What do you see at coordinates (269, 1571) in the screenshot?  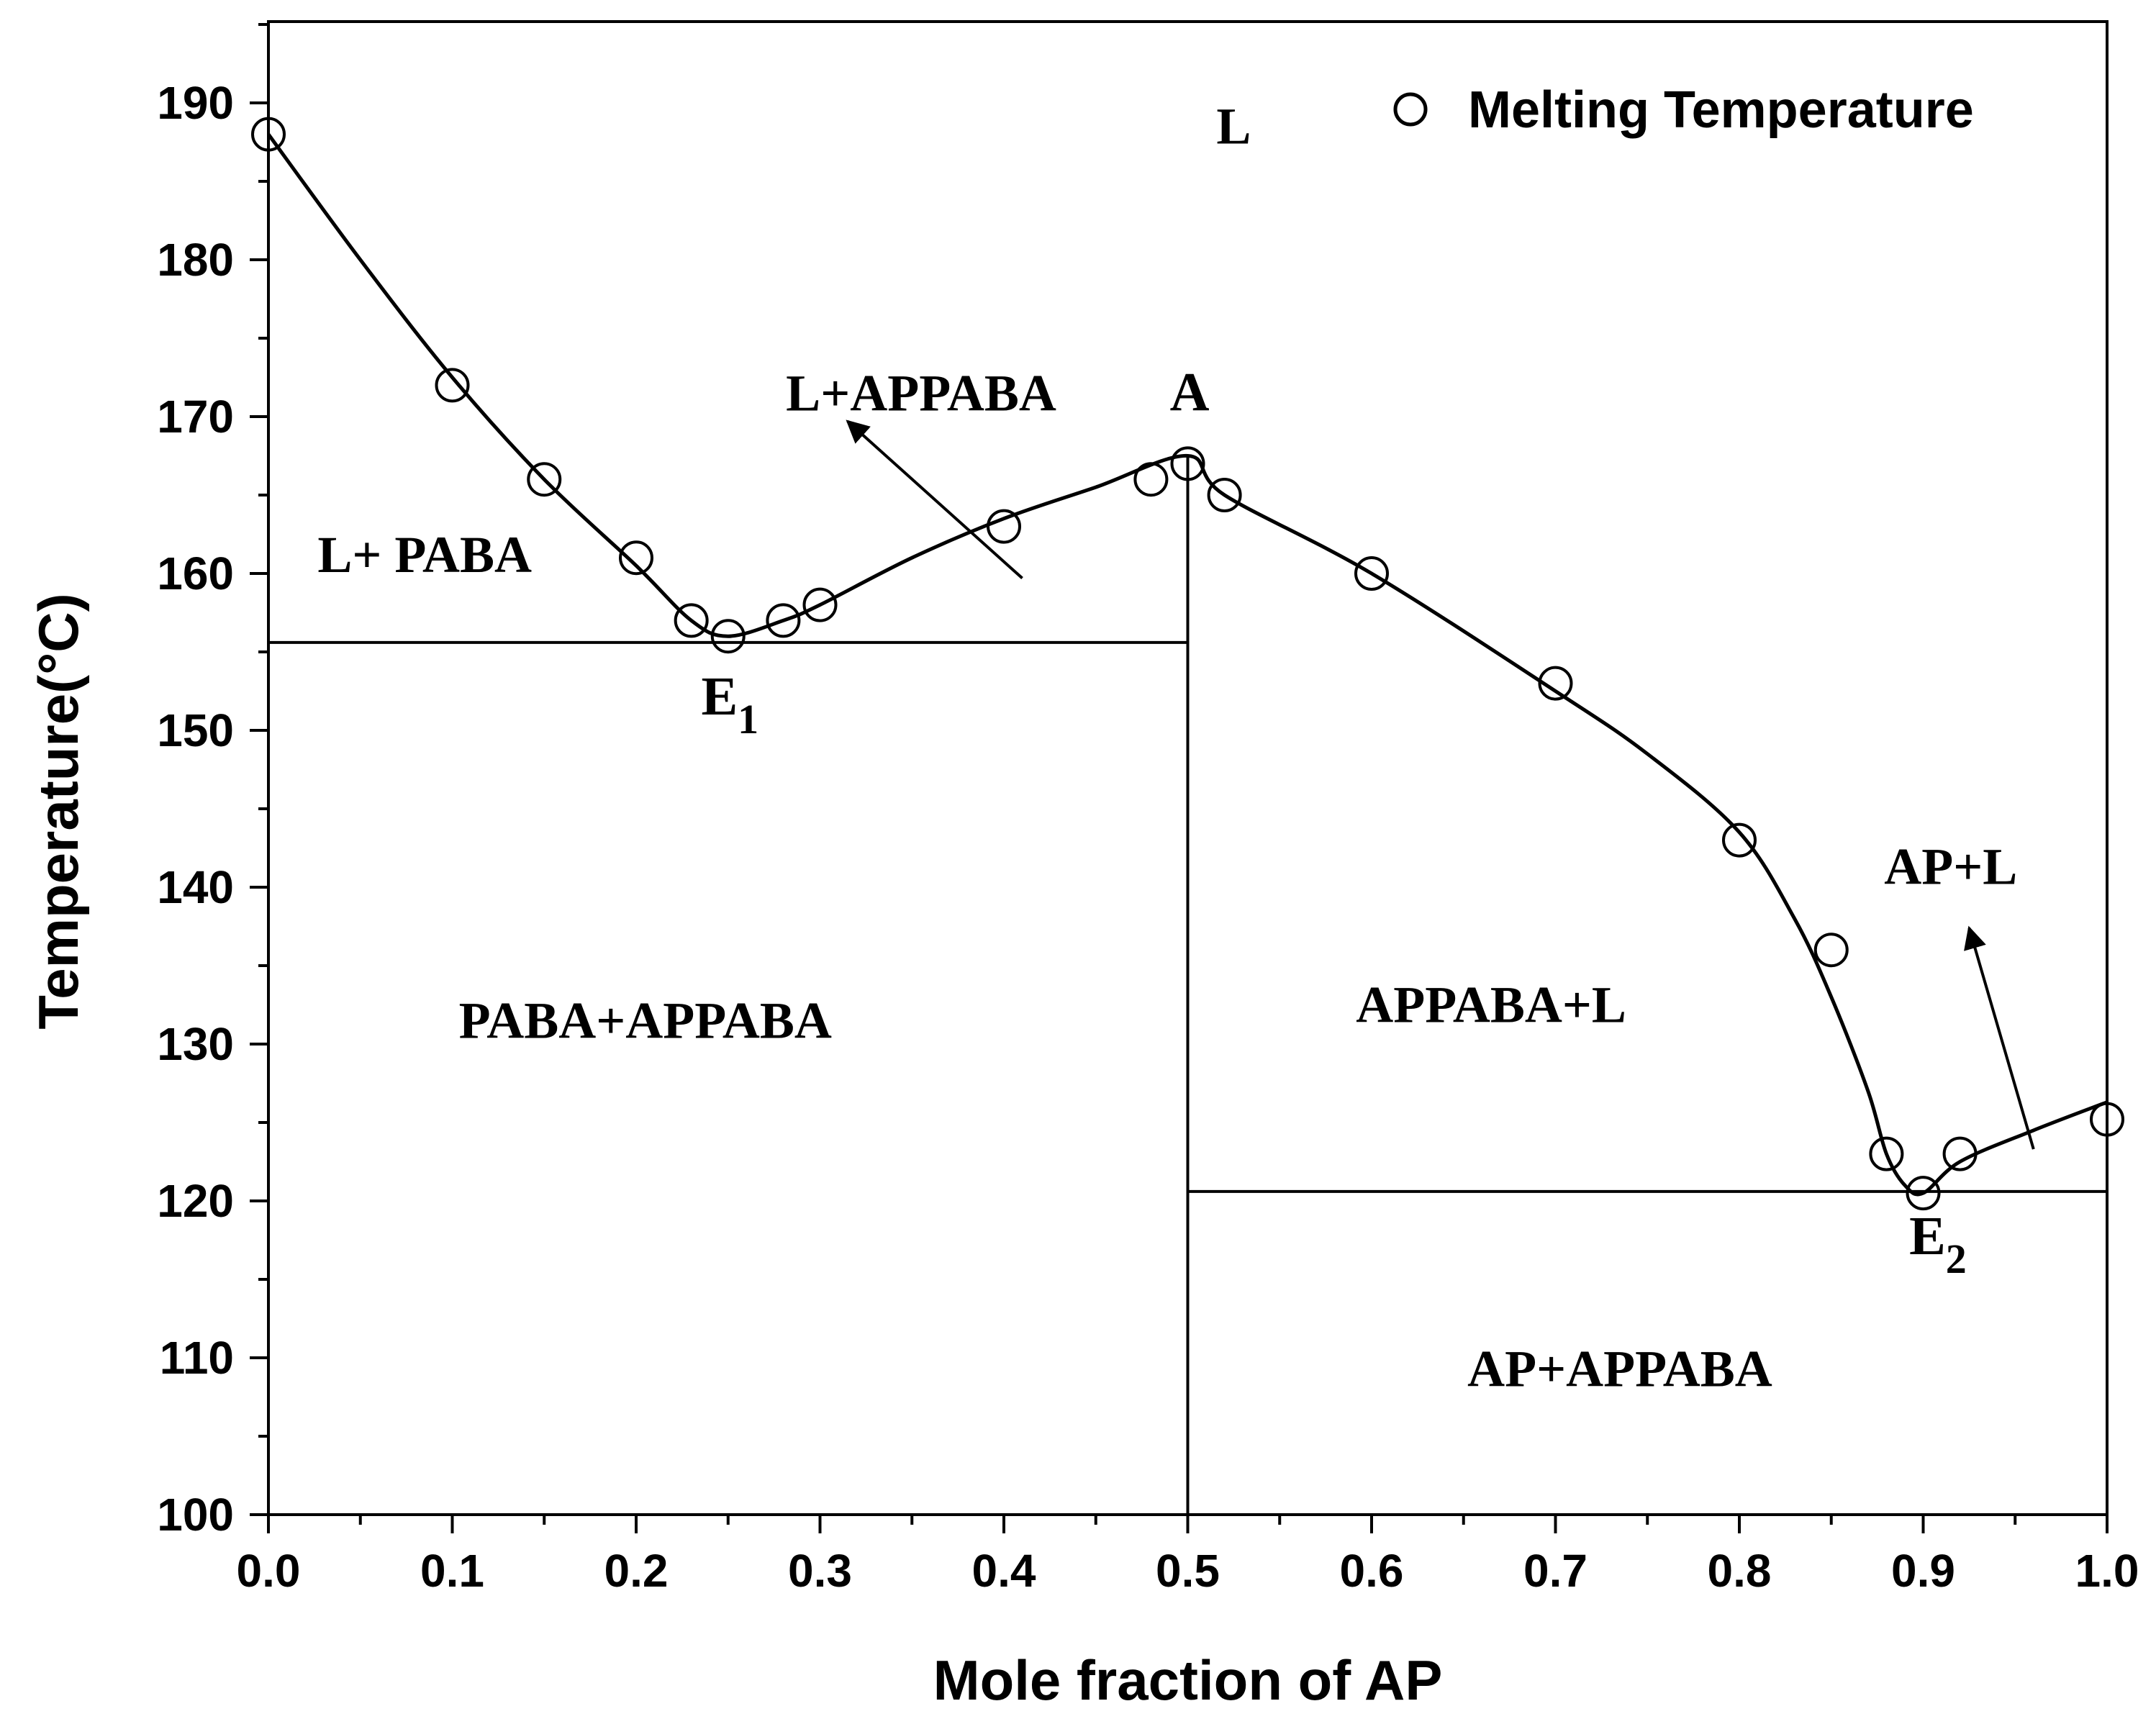 I see `x-tick-label: 0.0` at bounding box center [269, 1571].